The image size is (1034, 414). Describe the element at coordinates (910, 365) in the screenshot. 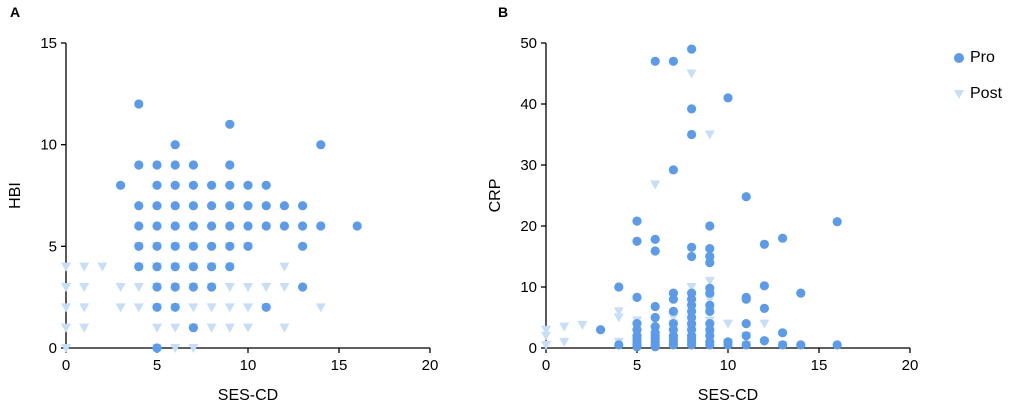

I see `b-x-tick-label: 20` at that location.